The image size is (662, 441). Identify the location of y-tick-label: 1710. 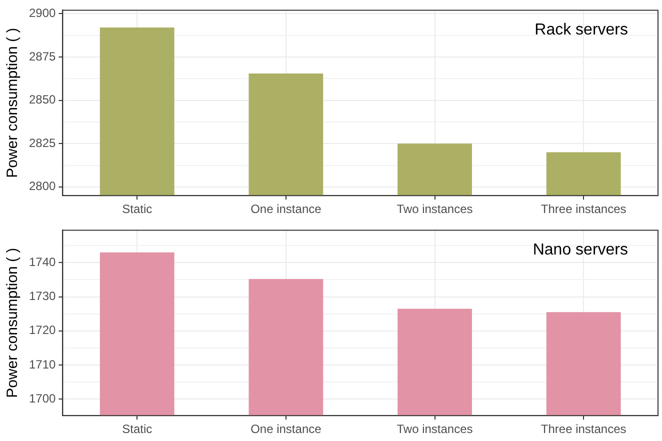
(42, 364).